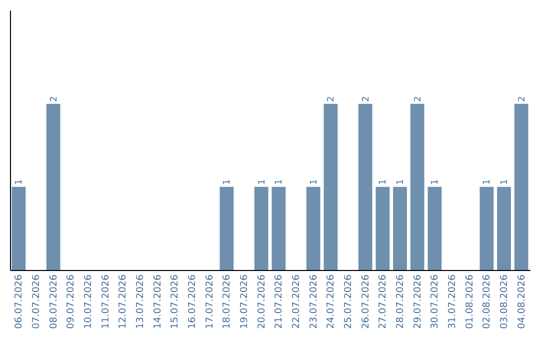 This screenshot has height=340, width=540. What do you see at coordinates (123, 301) in the screenshot?
I see `x-tick-label: 12.07.2026` at bounding box center [123, 301].